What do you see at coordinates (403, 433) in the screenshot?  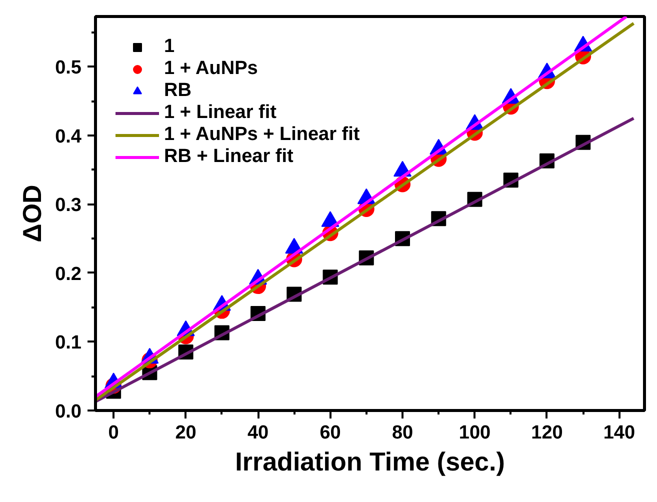 I see `x-tick-label: 80` at bounding box center [403, 433].